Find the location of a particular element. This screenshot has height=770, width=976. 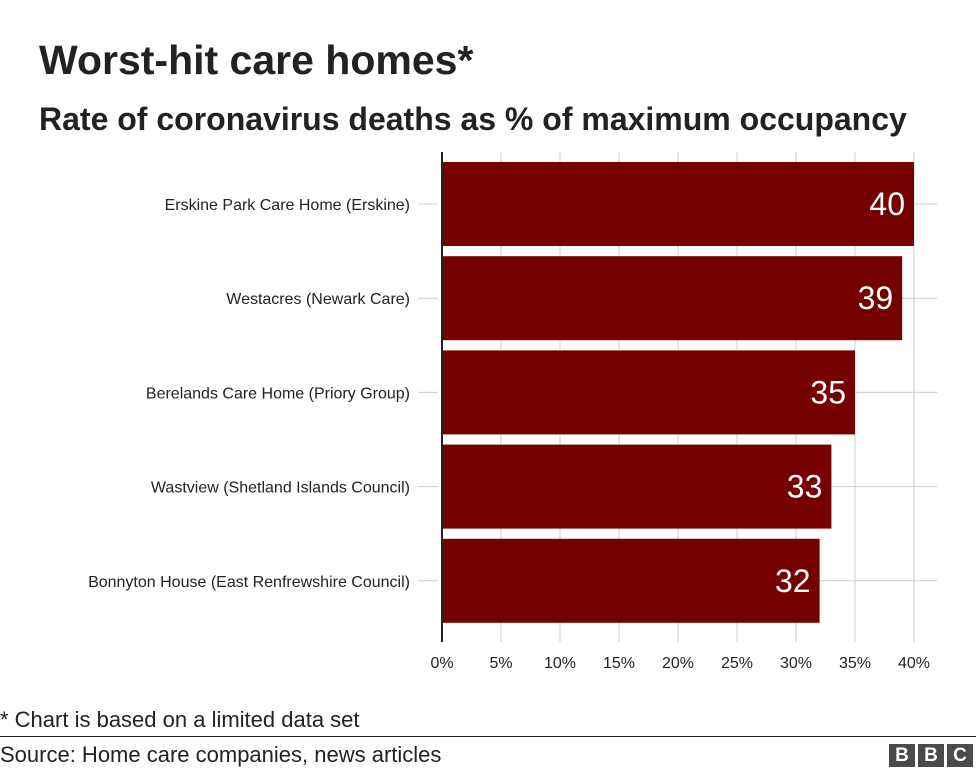

data-label: 40 is located at coordinates (887, 204).